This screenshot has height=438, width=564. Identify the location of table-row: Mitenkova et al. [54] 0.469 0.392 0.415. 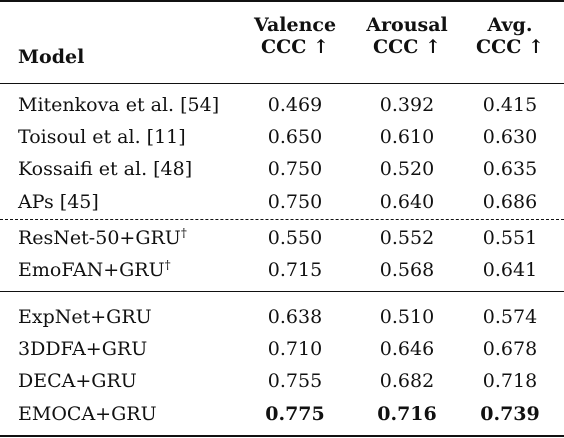
(282, 105).